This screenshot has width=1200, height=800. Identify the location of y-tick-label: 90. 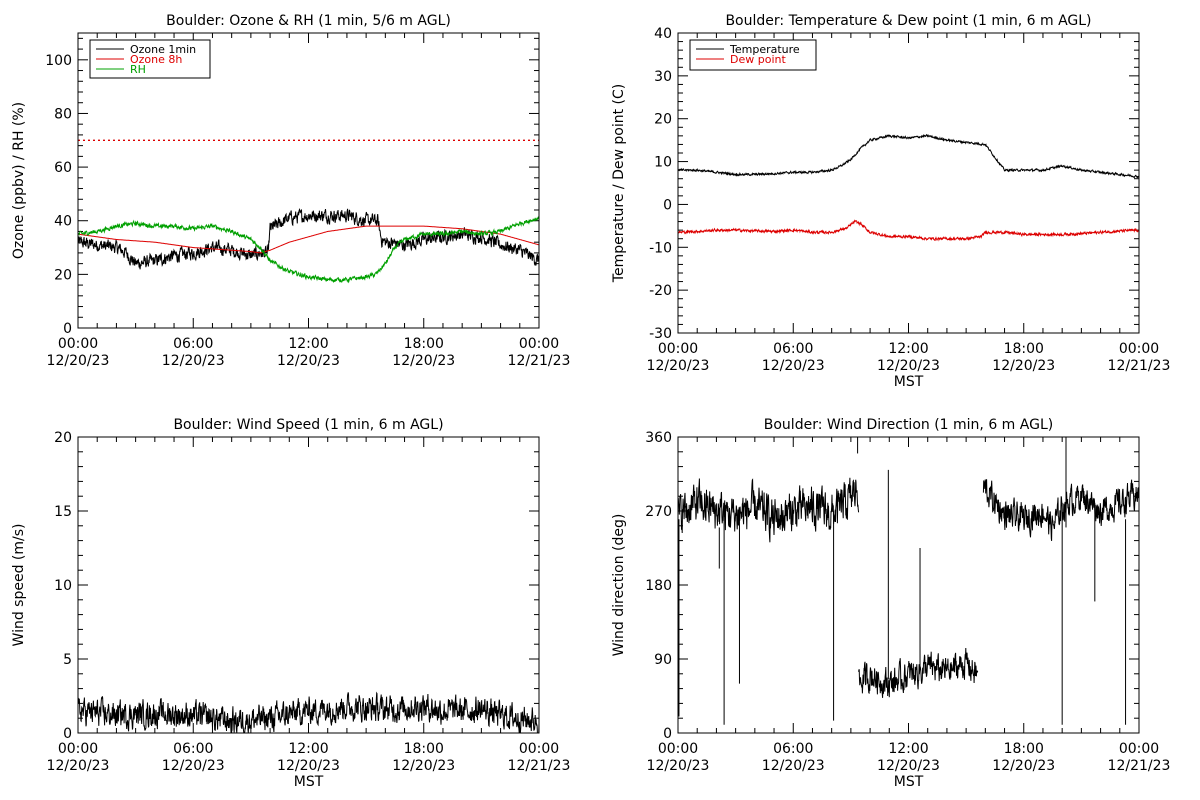
(663, 660).